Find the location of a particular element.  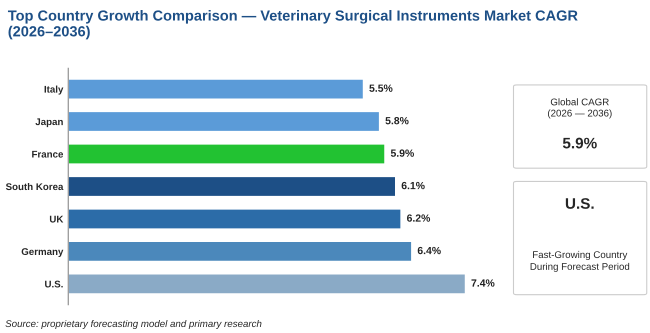

data-label: 5.5% is located at coordinates (381, 88).